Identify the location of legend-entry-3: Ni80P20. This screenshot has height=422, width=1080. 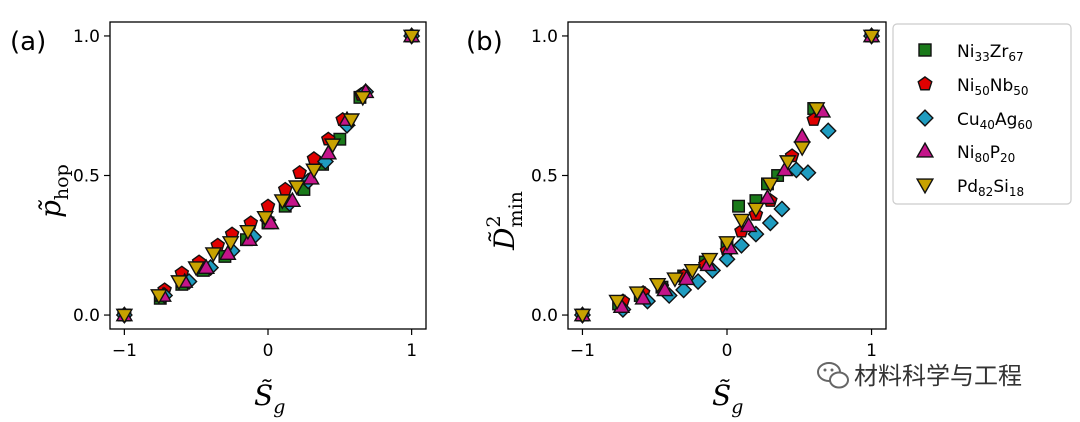
(986, 154).